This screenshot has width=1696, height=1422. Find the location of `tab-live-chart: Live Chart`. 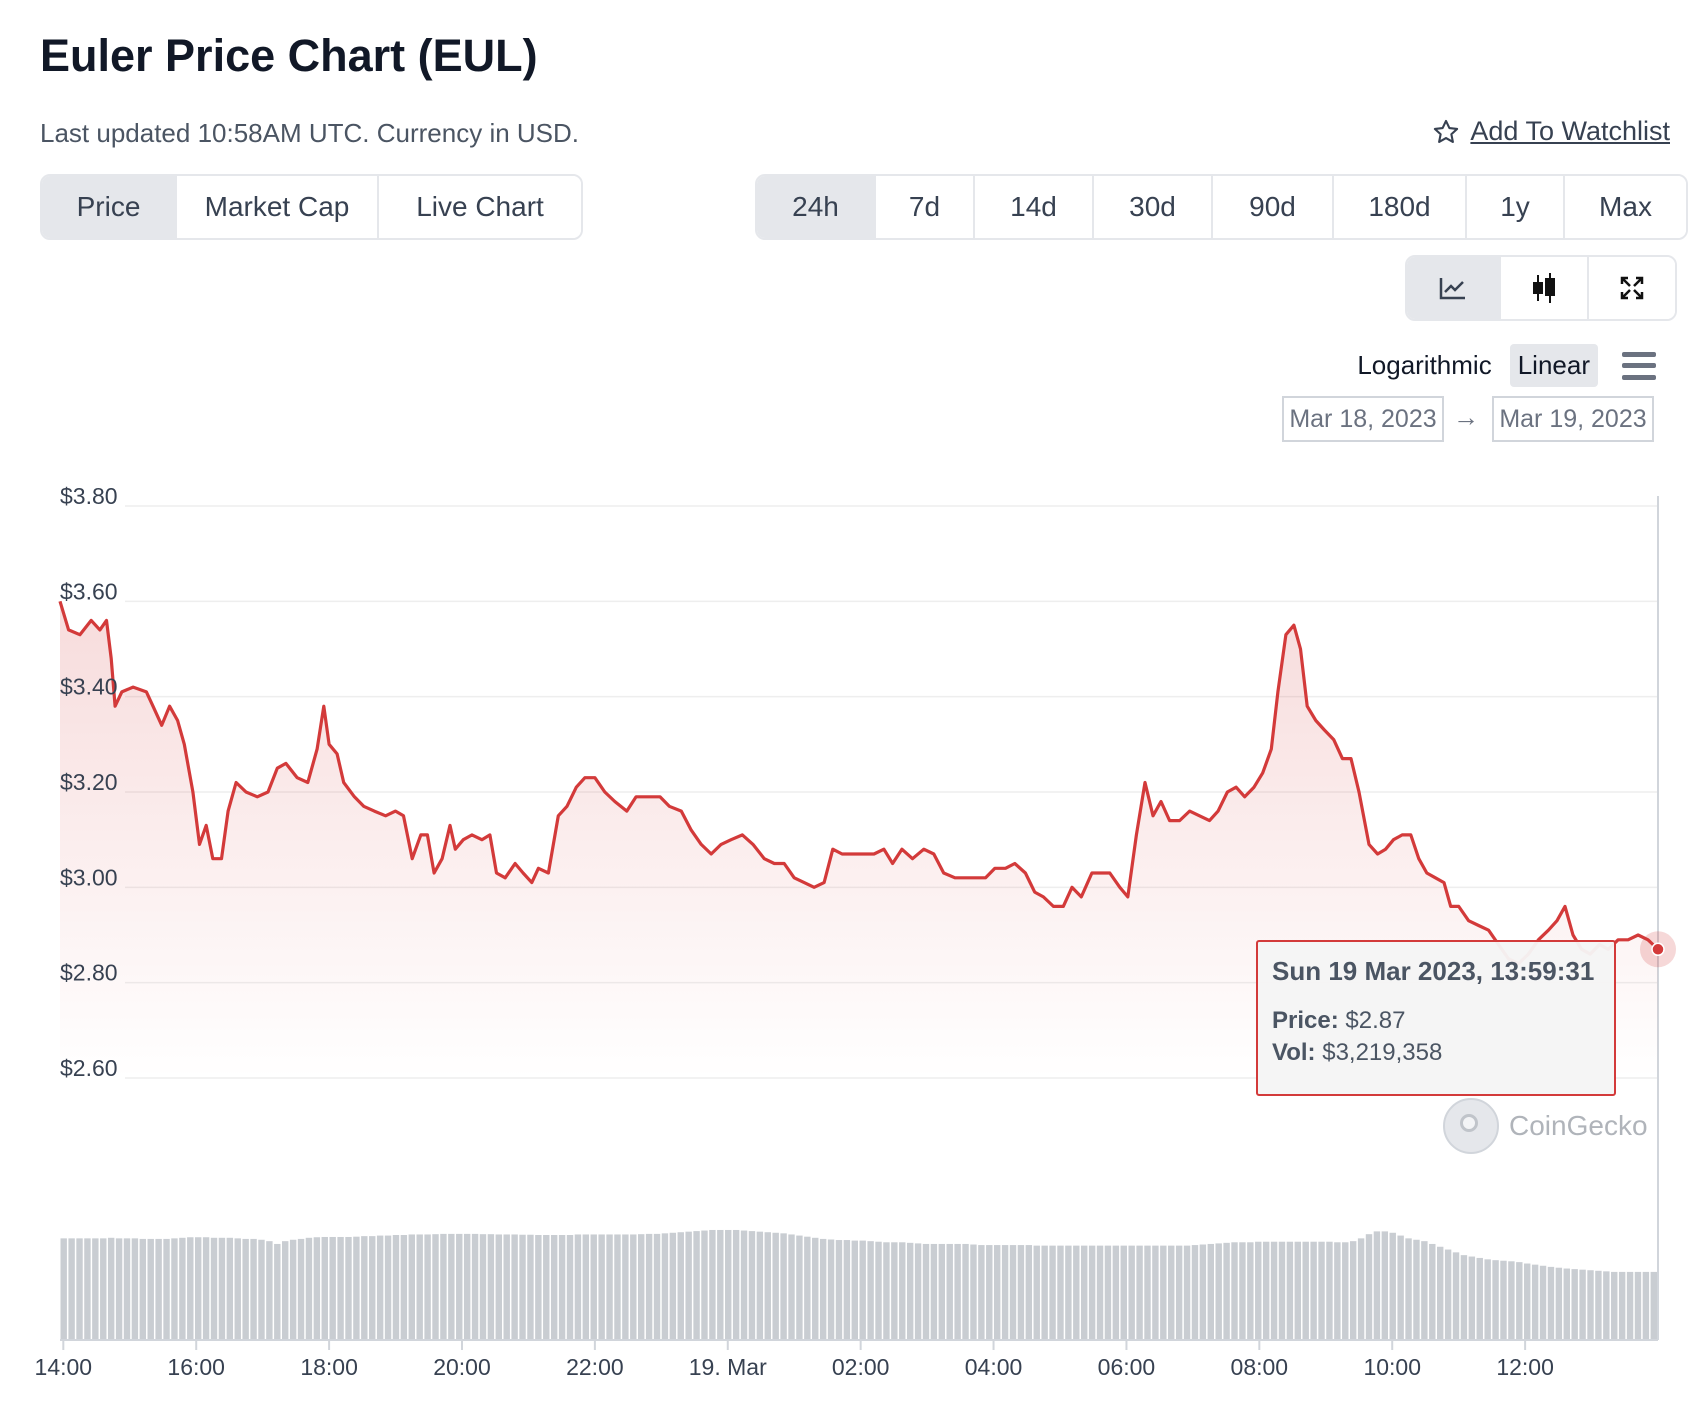

tab-live-chart: Live Chart is located at coordinates (480, 207).